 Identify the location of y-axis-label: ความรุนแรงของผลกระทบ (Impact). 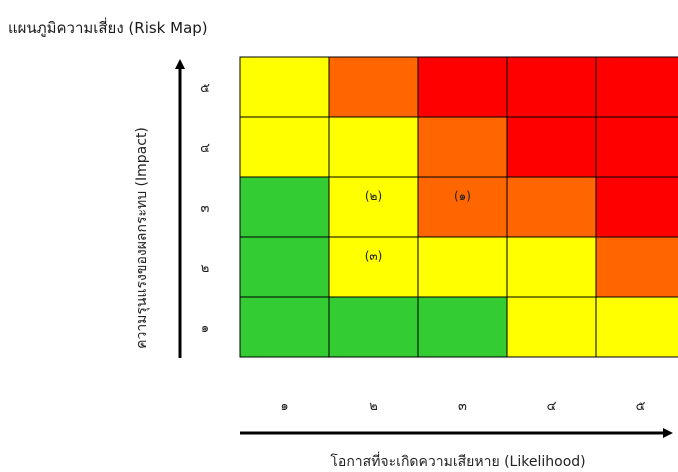
(142, 238).